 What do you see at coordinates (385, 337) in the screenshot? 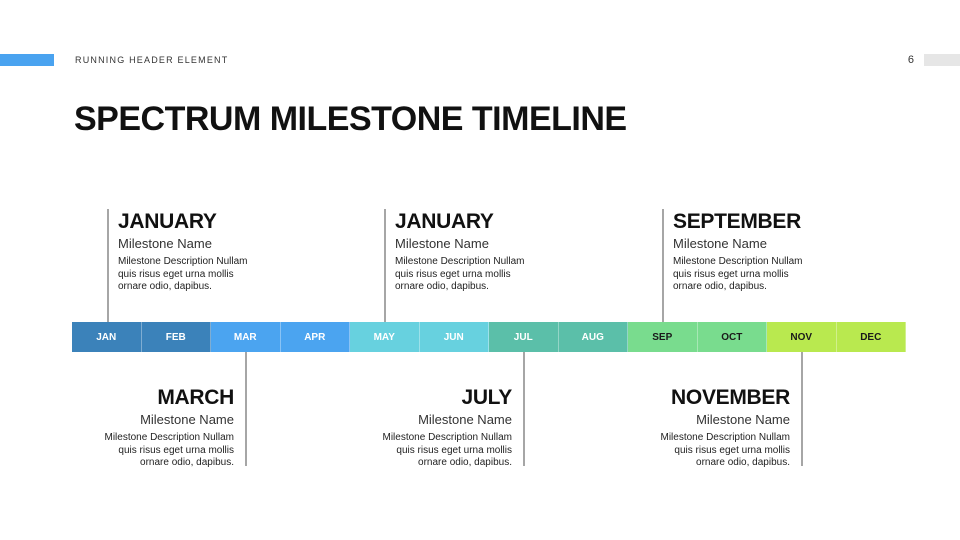
I see `month-cell-may: MAY` at bounding box center [385, 337].